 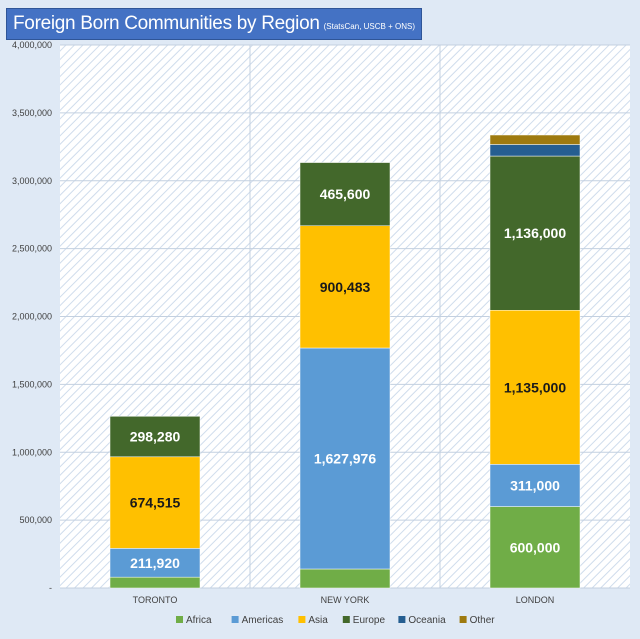 I want to click on x-tick-label: TORONTO, so click(x=155, y=600).